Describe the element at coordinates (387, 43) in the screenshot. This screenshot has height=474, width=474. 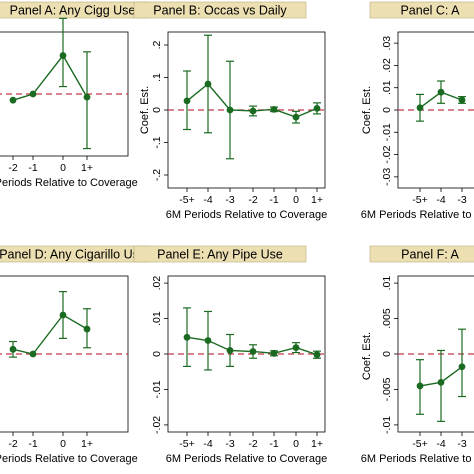
I see `y-tick-label: .03` at that location.